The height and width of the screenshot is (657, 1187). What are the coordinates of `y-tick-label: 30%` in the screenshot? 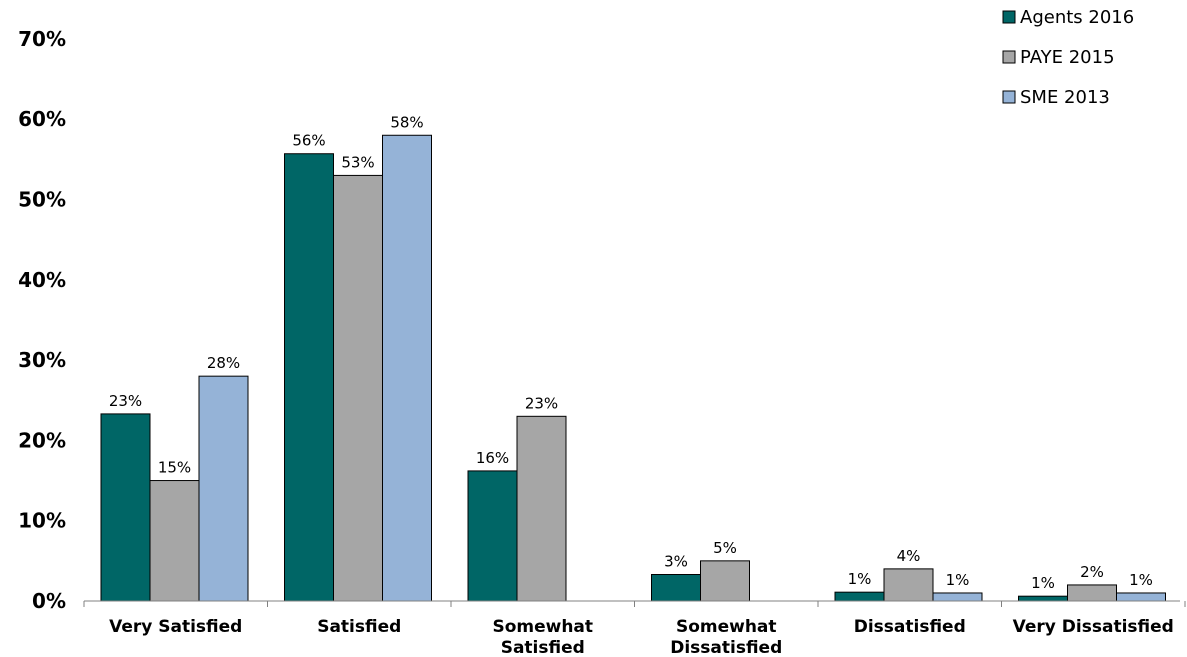 It's located at (42, 360).